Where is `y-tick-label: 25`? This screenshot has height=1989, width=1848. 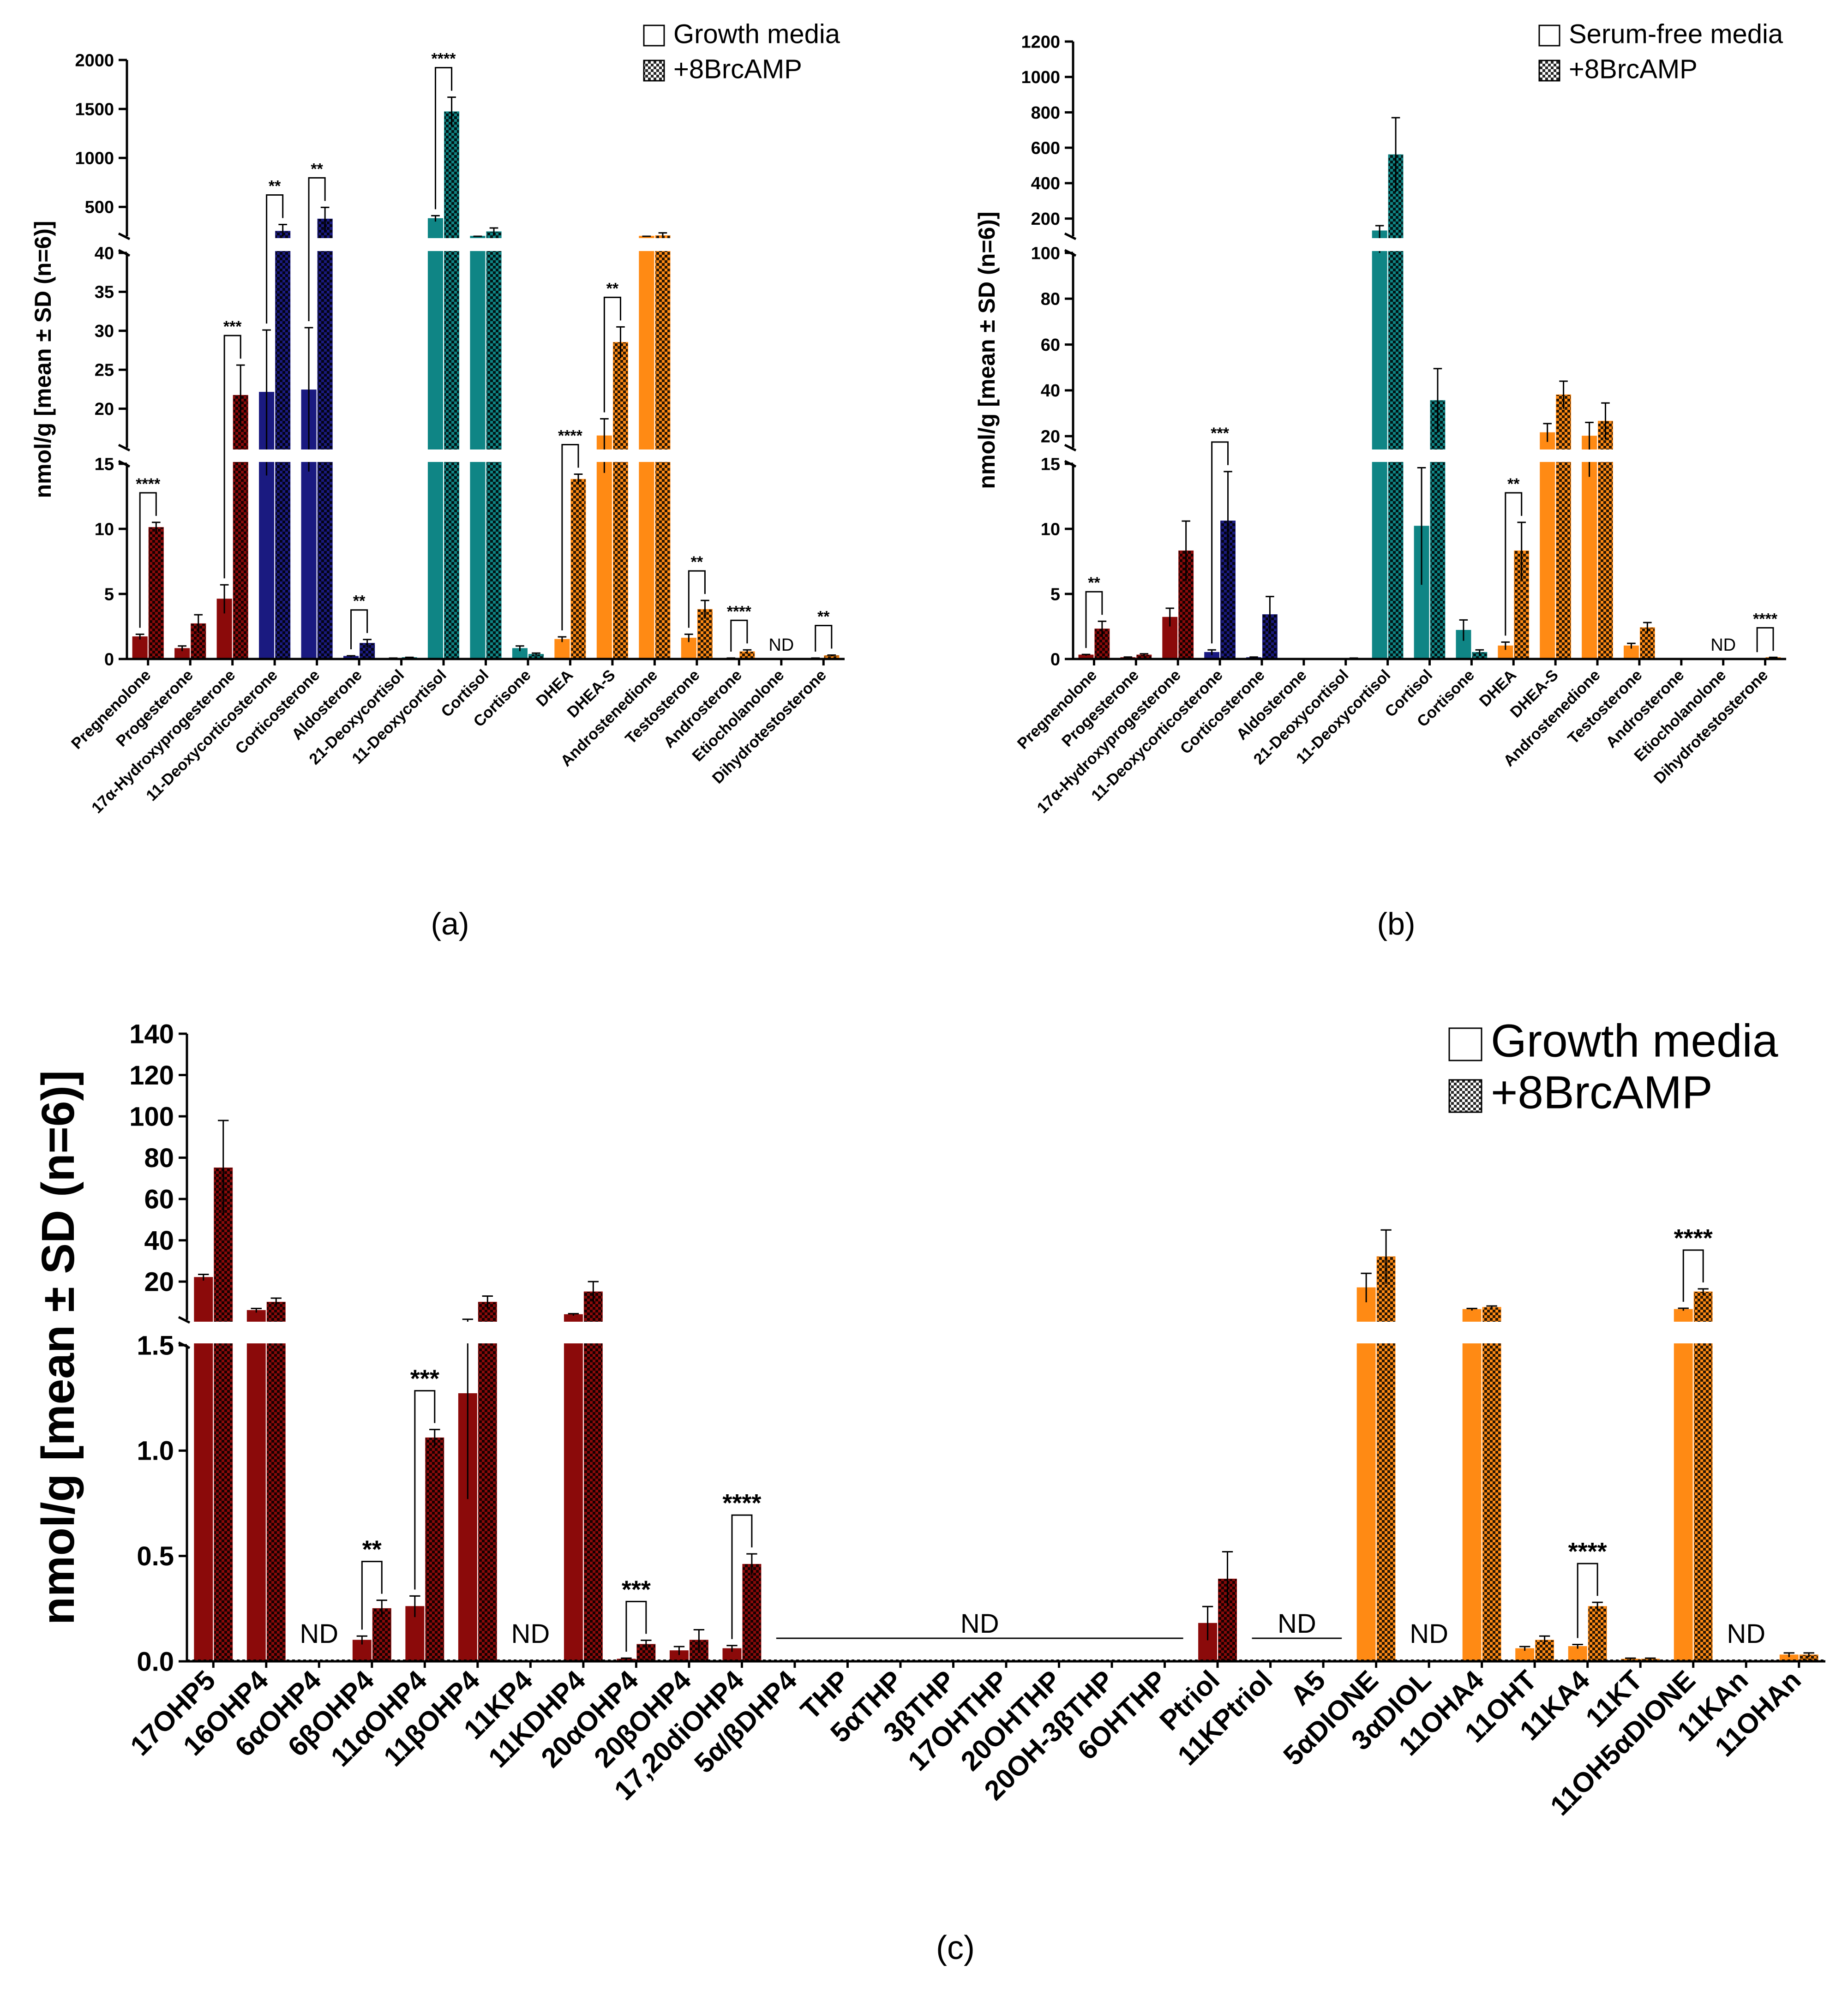
y-tick-label: 25 is located at coordinates (104, 370).